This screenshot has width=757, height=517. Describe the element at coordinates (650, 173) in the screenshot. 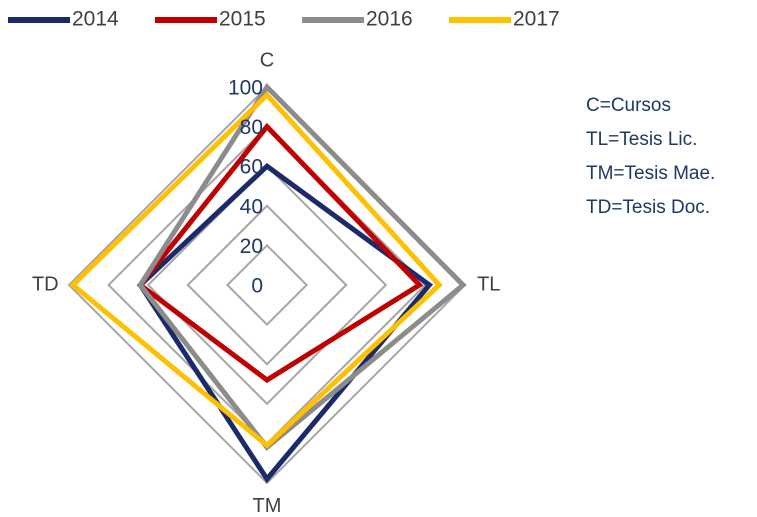

I see `note: TM=Tesis Mae.` at that location.